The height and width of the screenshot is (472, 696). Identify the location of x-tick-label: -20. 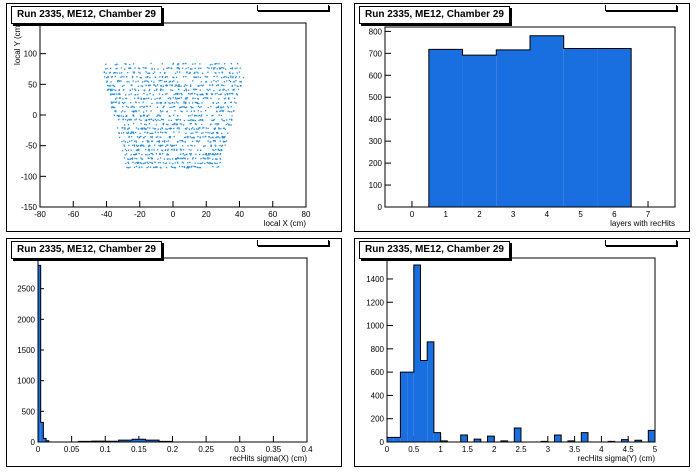
(140, 214).